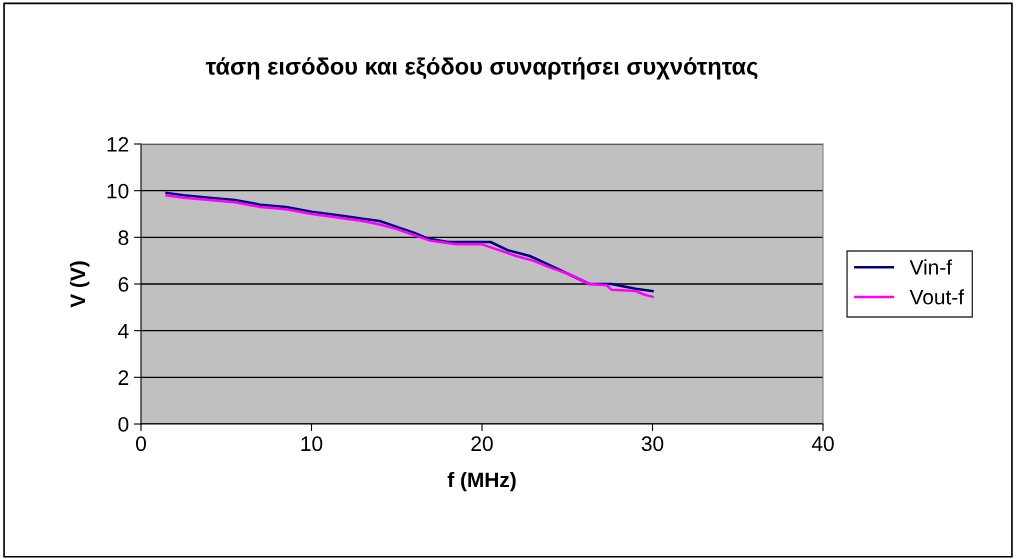  What do you see at coordinates (118, 144) in the screenshot?
I see `y-tick-label: 12` at bounding box center [118, 144].